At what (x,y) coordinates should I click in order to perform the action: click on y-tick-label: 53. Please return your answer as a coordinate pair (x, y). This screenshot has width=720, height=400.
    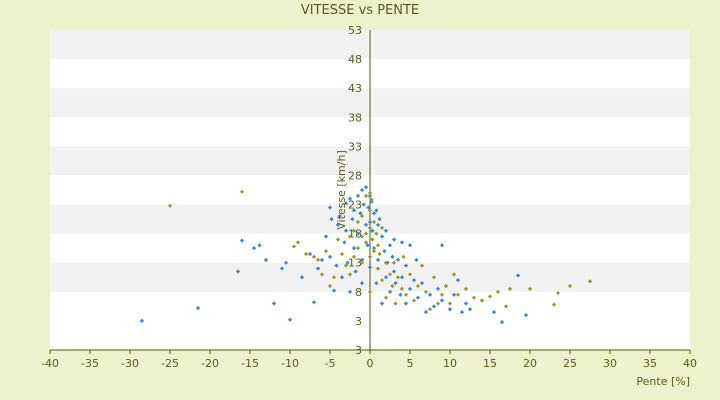
    Looking at the image, I should click on (355, 30).